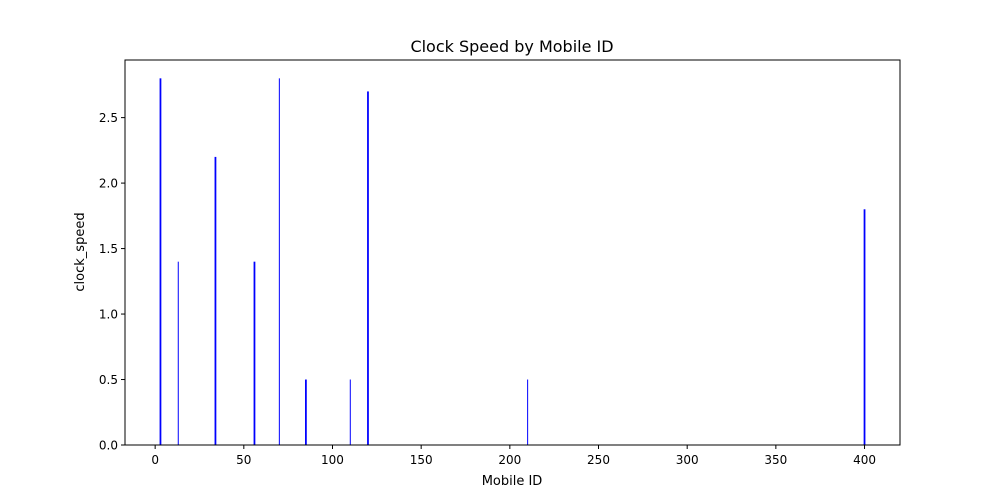  Describe the element at coordinates (511, 46) in the screenshot. I see `chart-title: Clock Speed by Mobile ID` at that location.